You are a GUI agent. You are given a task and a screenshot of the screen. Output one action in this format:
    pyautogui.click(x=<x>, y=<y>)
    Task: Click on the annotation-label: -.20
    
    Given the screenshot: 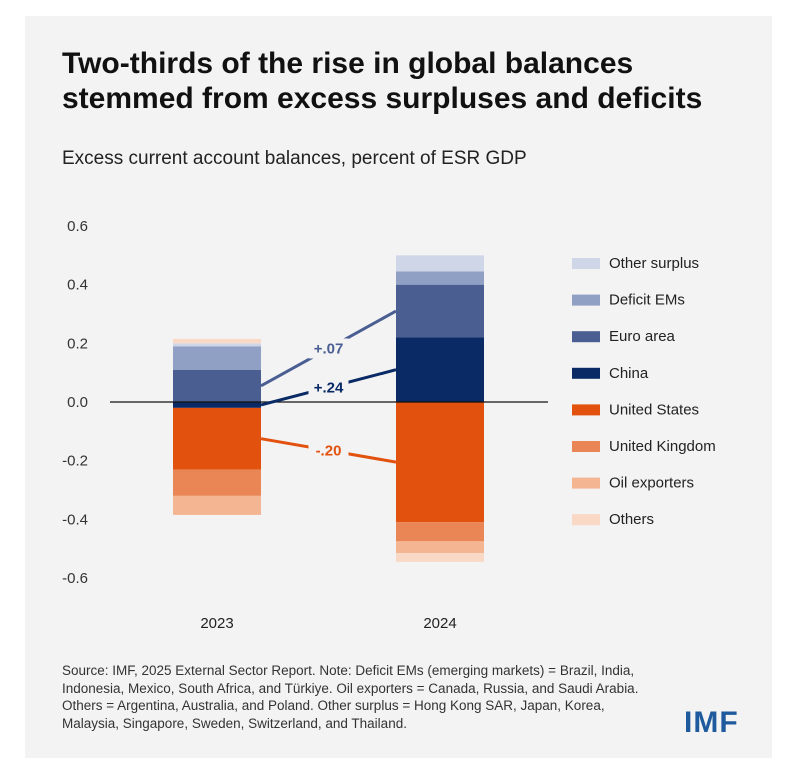 What is the action you would take?
    pyautogui.click(x=329, y=450)
    